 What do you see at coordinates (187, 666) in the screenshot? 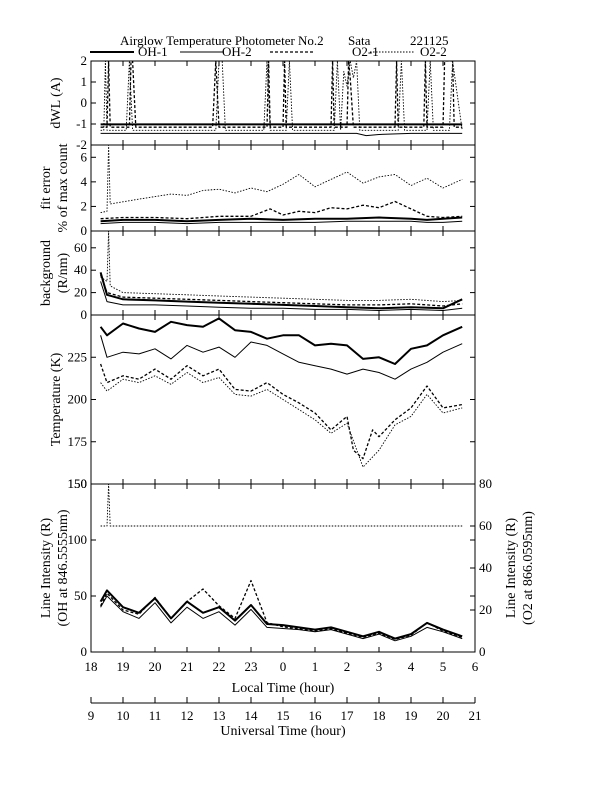
I see `x-local-tick-label: 21` at bounding box center [187, 666].